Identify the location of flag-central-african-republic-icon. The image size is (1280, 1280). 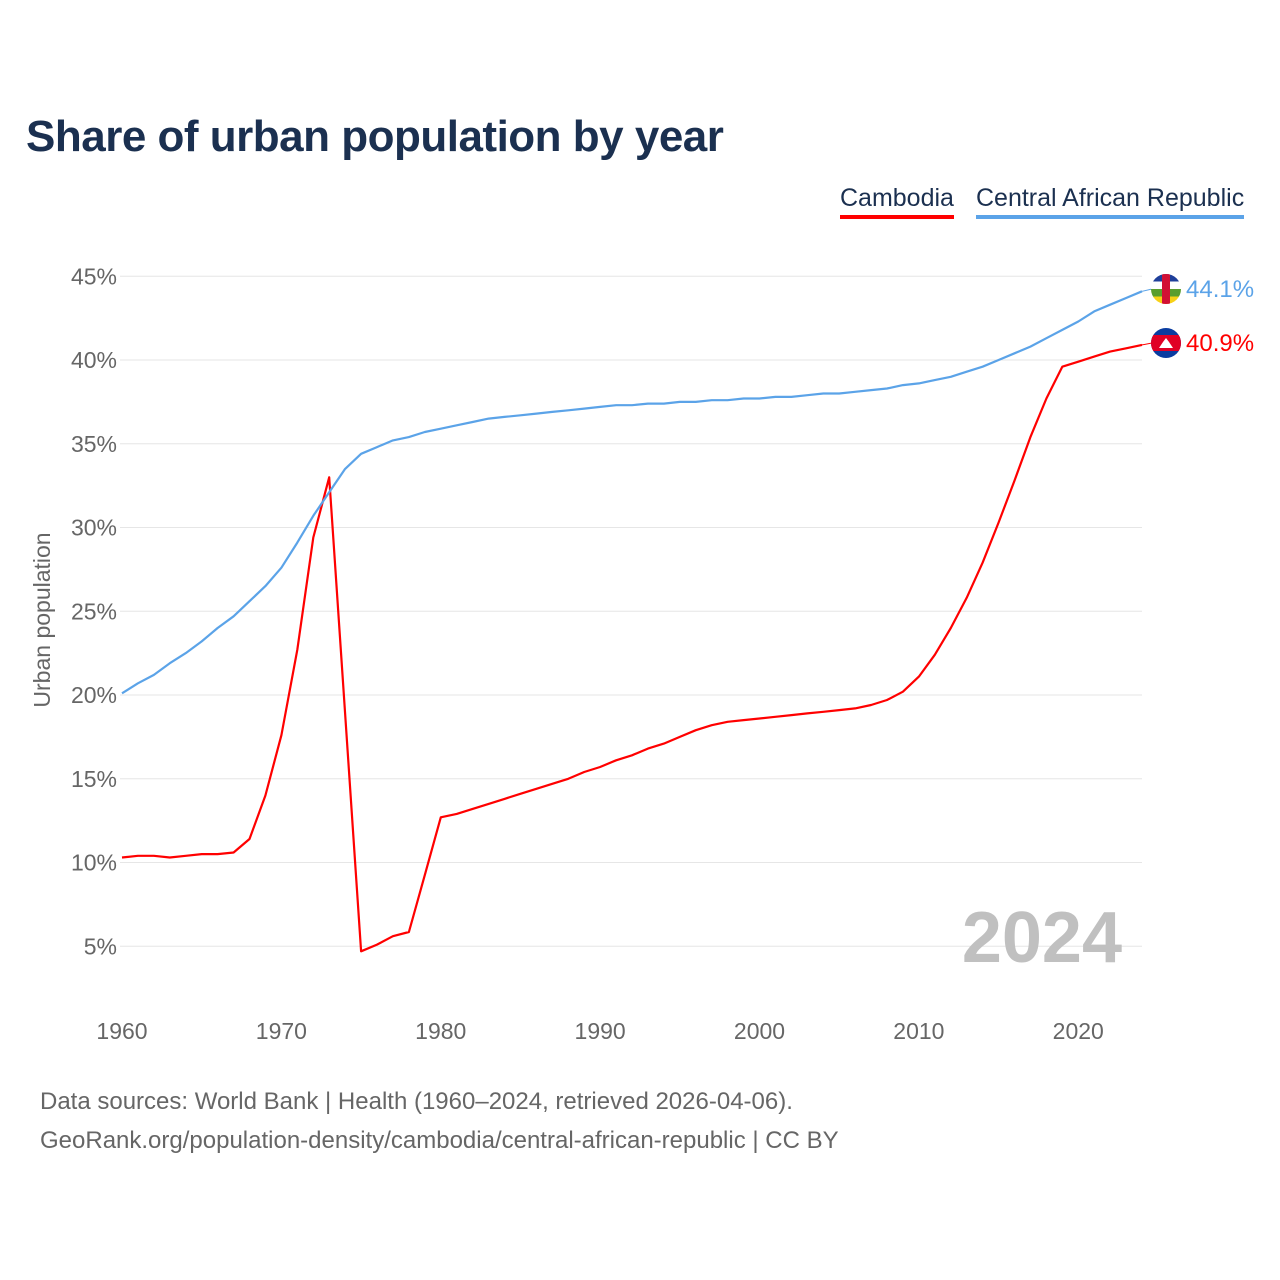
(1166, 289).